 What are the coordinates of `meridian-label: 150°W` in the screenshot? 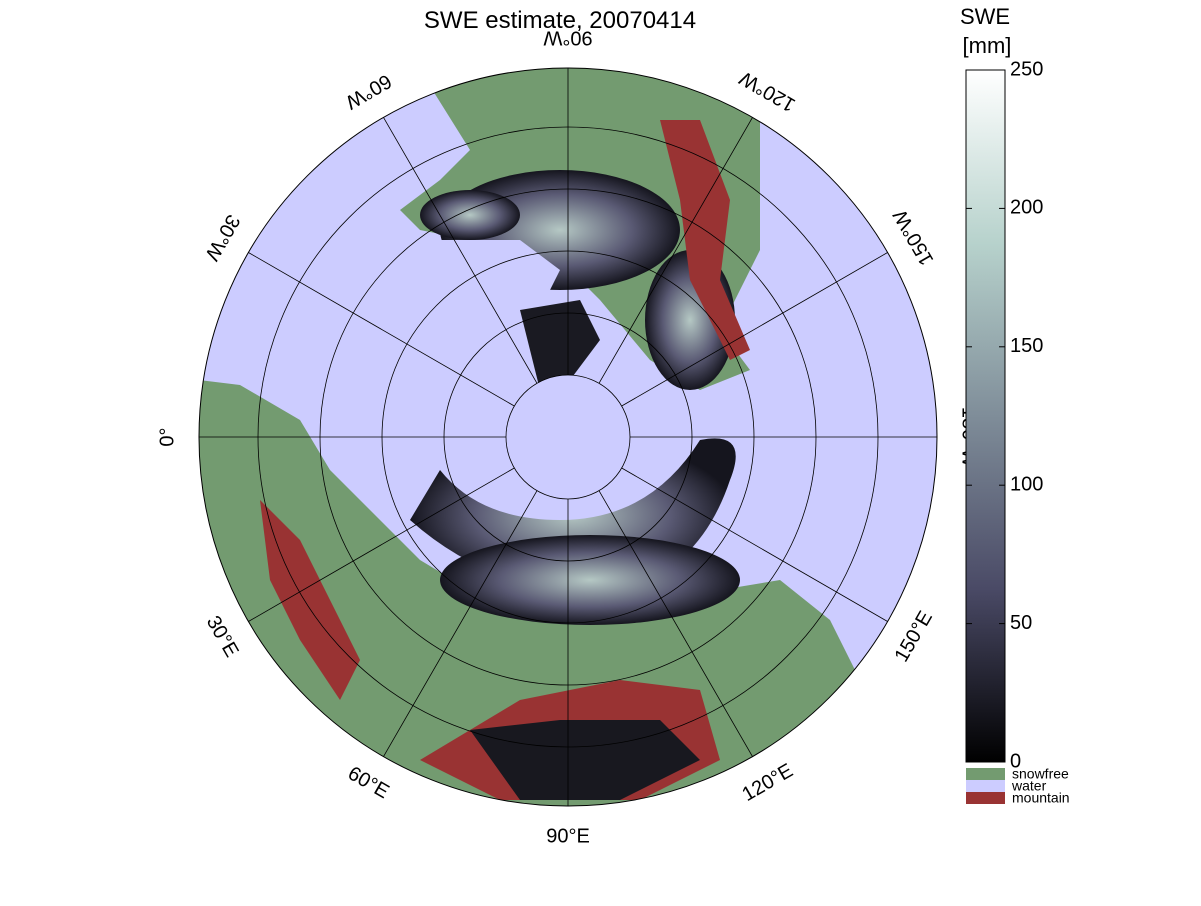 It's located at (913, 237).